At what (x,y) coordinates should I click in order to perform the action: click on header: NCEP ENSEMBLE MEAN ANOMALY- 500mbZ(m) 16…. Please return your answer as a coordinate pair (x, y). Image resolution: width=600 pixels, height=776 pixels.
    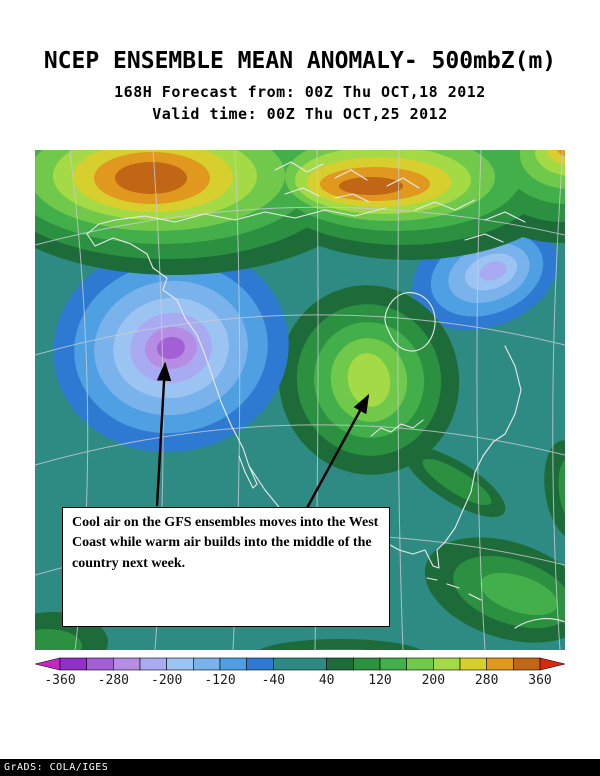
    Looking at the image, I should click on (300, 87).